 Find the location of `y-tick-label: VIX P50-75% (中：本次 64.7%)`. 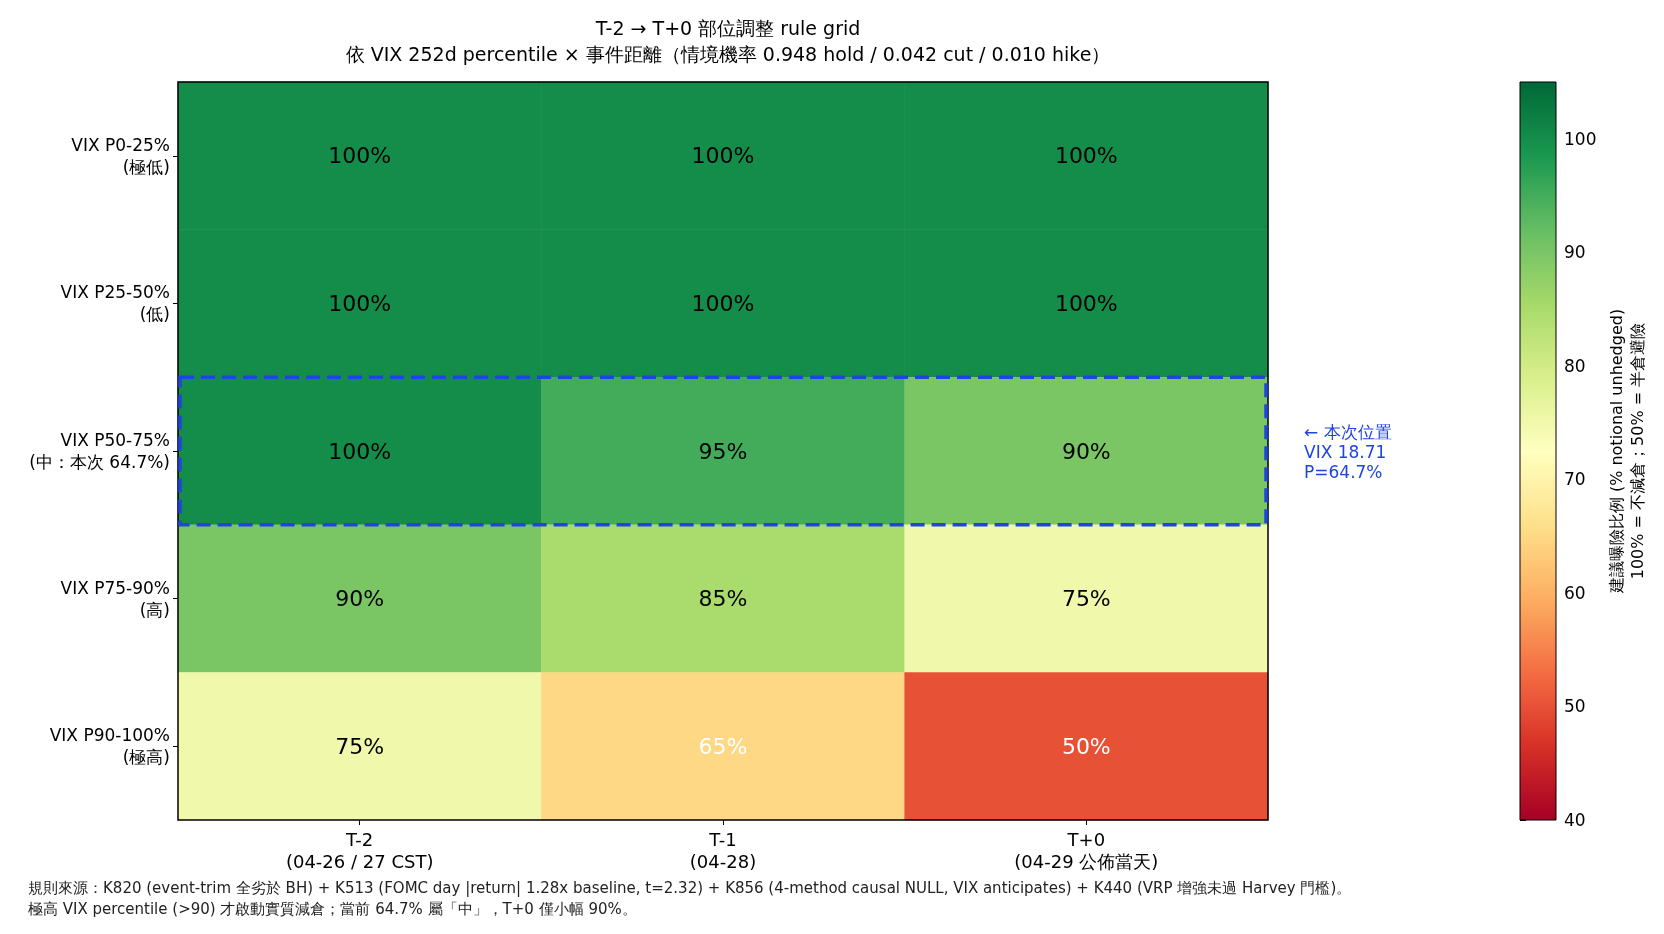

y-tick-label: VIX P50-75% (中：本次 64.7%) is located at coordinates (99, 451).